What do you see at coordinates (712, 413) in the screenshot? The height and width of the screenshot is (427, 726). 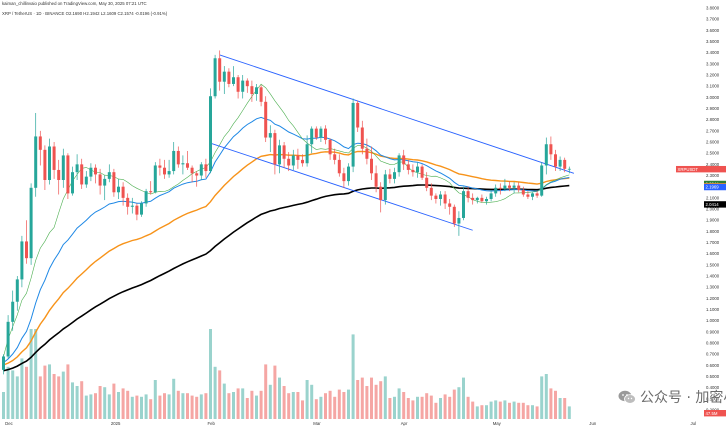 I see `volume-label-text: 47.5M` at bounding box center [712, 413].